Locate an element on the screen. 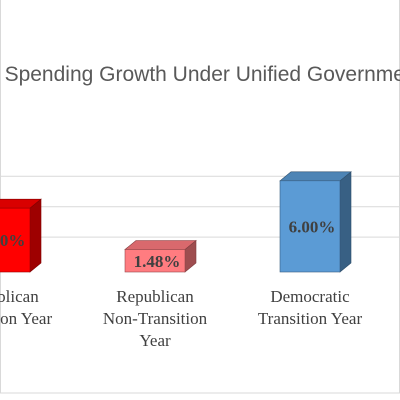 This screenshot has height=400, width=400. data-labels: 4.20%1.48%6.00%3.00% is located at coordinates (168, 244).